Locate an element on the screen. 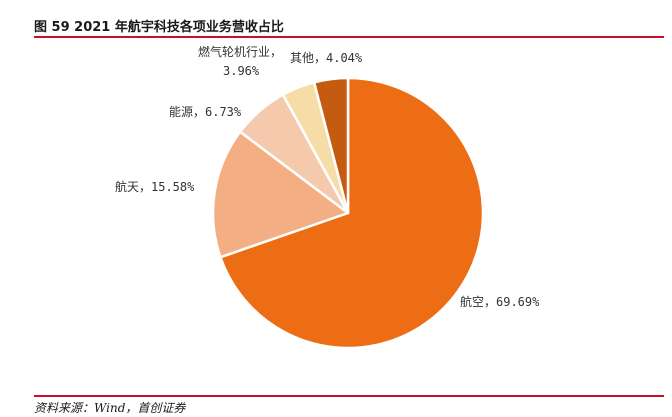 This screenshot has height=417, width=672. slice-label-0: 航空，69.69% is located at coordinates (500, 301).